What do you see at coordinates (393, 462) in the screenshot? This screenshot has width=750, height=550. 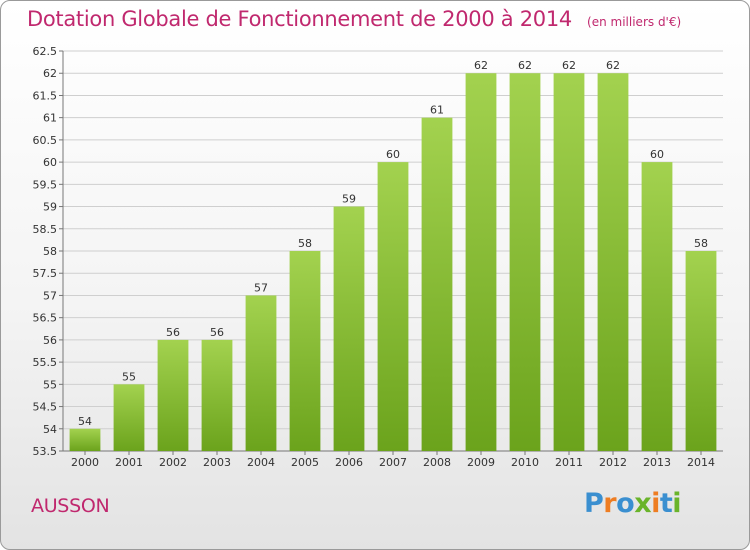 I see `x-tick-label: 2007` at bounding box center [393, 462].